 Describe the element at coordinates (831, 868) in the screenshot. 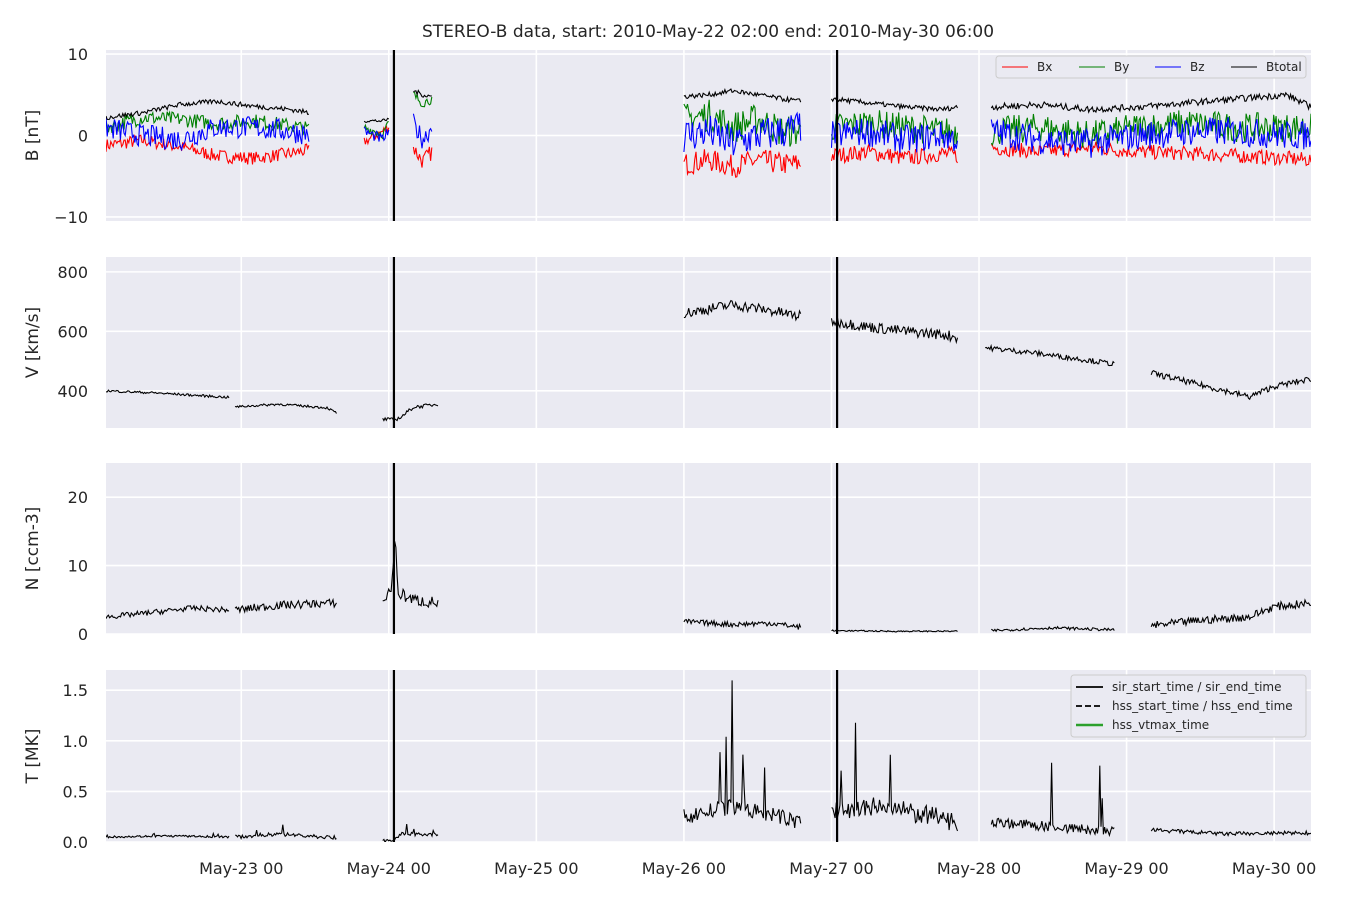

I see `x-tick-label: May-27 00` at that location.